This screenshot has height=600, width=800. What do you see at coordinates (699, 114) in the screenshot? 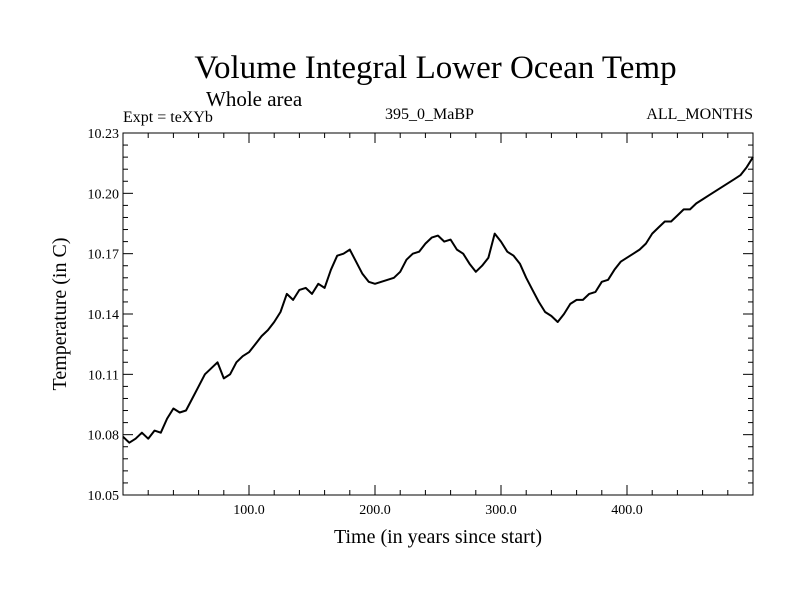
I see `months-label: ALL_MONTHS` at bounding box center [699, 114].